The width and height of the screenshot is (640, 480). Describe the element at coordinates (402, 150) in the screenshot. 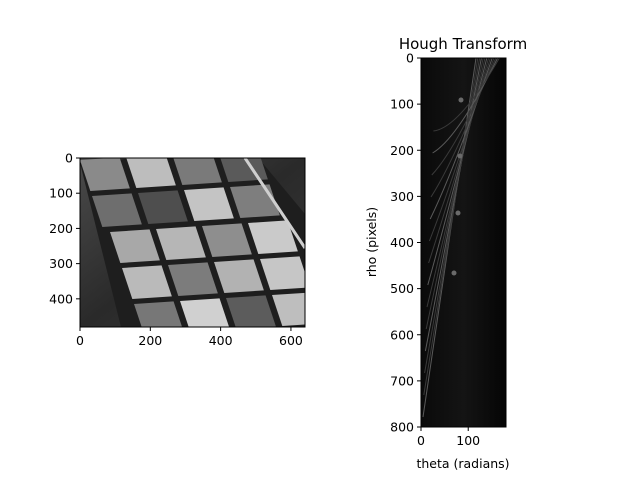

I see `hough-ytick-label: 200` at that location.